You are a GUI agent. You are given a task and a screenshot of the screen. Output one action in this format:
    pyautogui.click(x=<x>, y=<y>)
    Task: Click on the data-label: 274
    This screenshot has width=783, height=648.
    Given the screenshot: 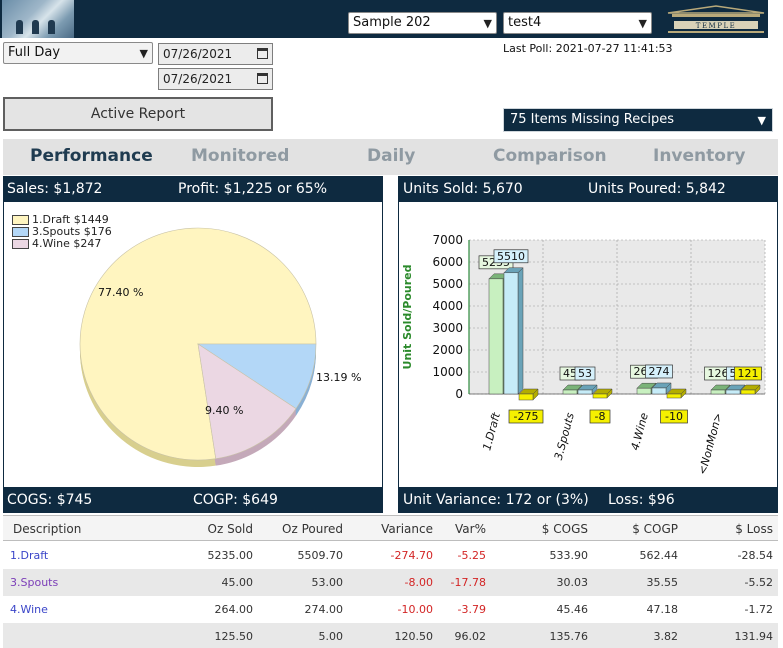 What is the action you would take?
    pyautogui.click(x=659, y=371)
    